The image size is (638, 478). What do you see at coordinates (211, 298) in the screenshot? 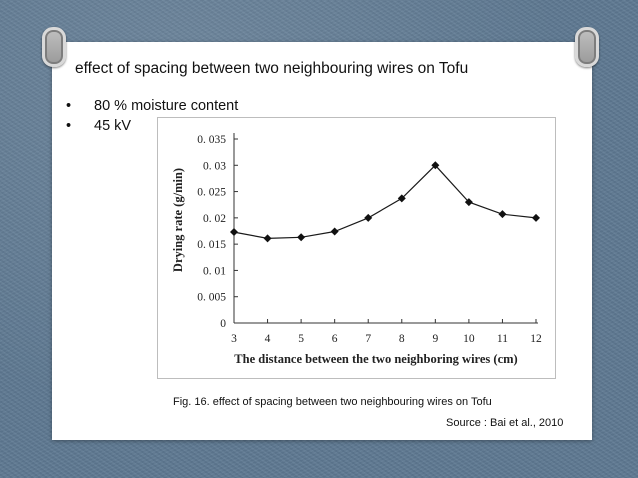
I see `y-tick-label: 0. 005` at bounding box center [211, 298].